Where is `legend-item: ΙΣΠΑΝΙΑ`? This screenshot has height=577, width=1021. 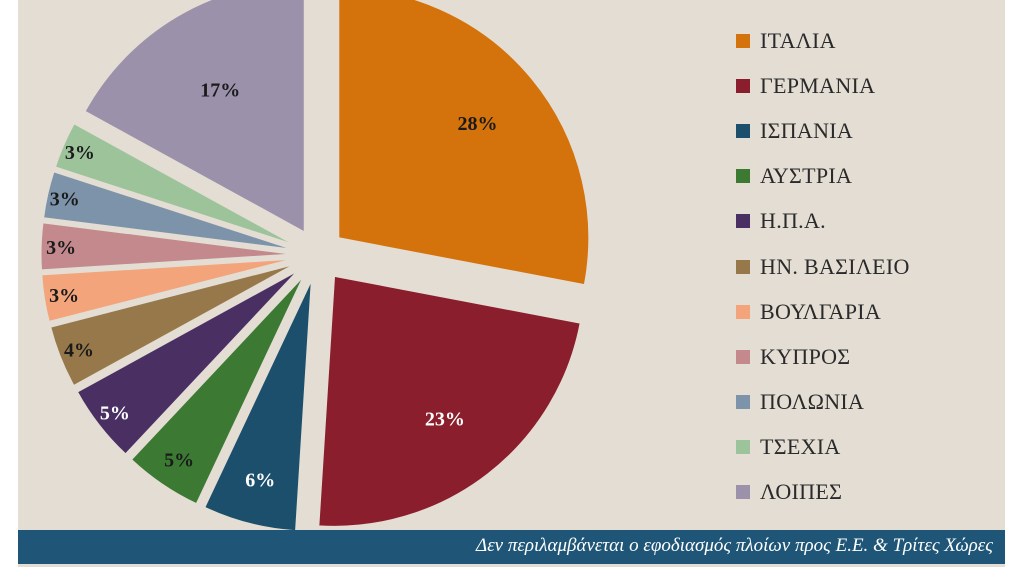
legend-item: ΙΣΠΑΝΙΑ is located at coordinates (868, 130).